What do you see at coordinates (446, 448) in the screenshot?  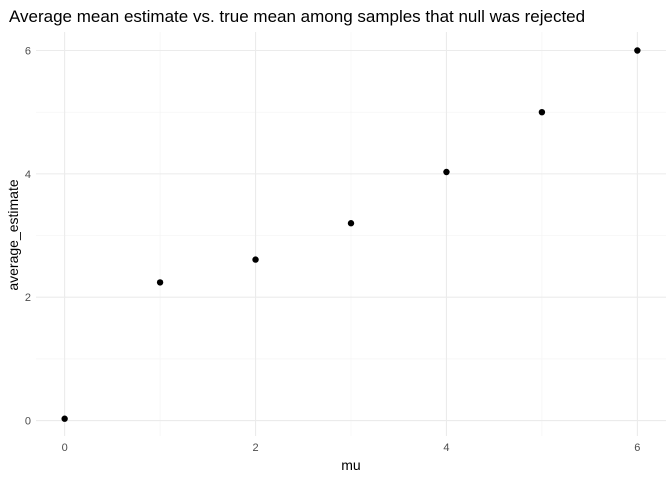 I see `x-tick-label: 4` at bounding box center [446, 448].